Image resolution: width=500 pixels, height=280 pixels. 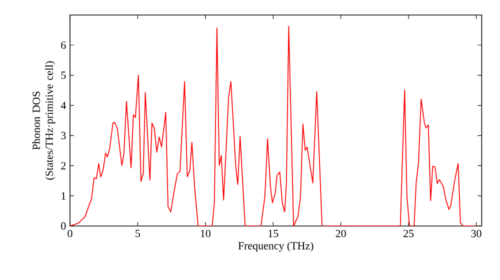 What do you see at coordinates (63, 226) in the screenshot?
I see `y-tick-label: 0` at bounding box center [63, 226].